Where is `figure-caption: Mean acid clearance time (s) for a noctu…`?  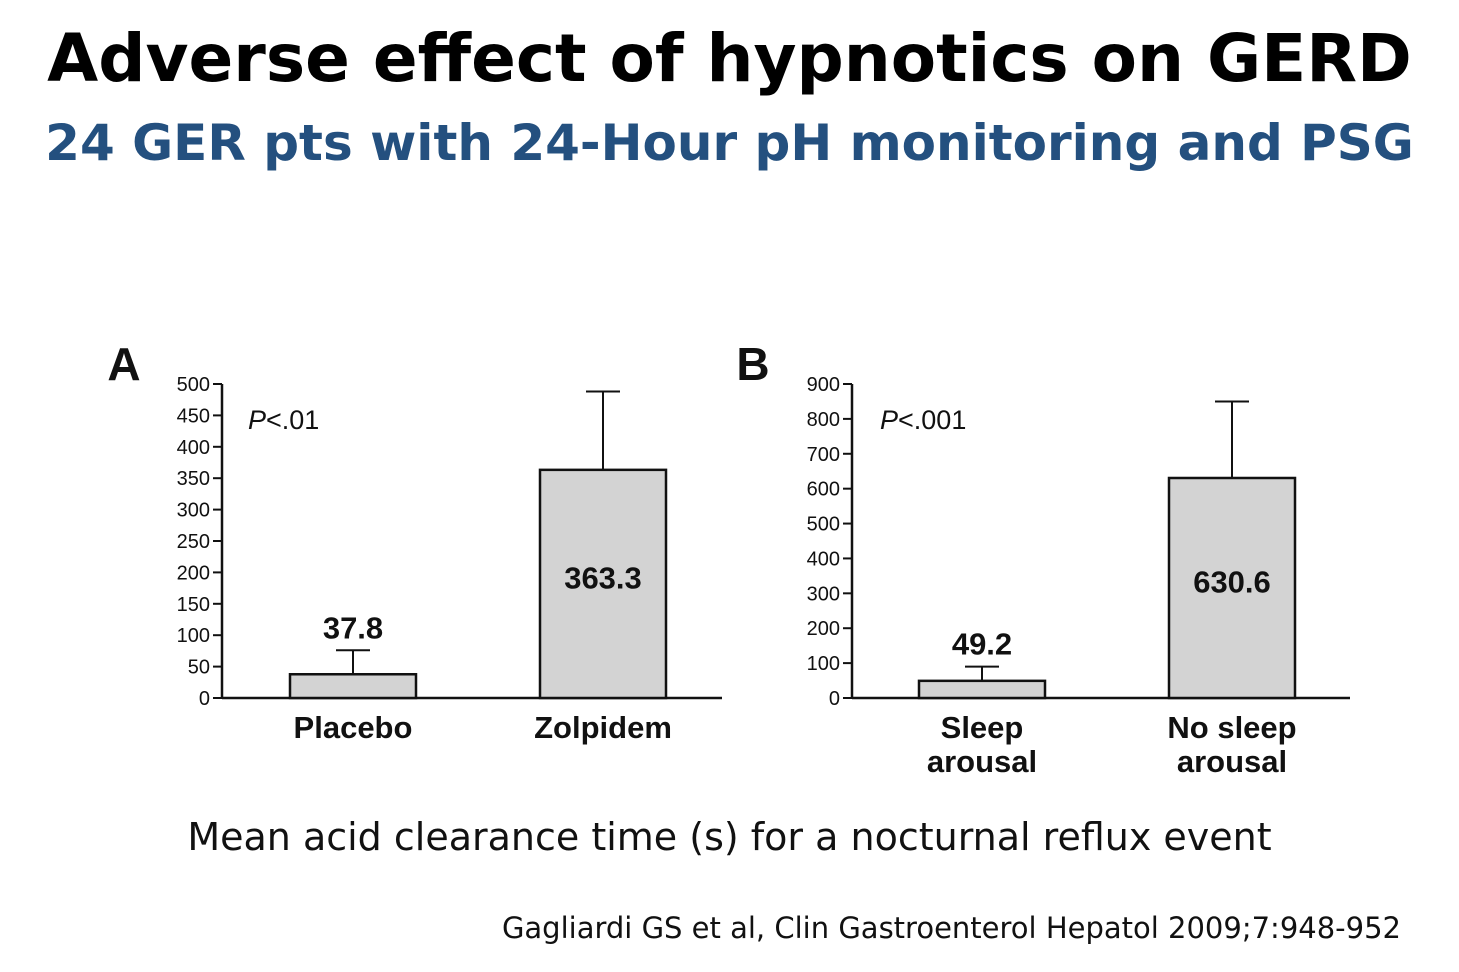
figure-caption: Mean acid clearance time (s) for a noctu… is located at coordinates (729, 837).